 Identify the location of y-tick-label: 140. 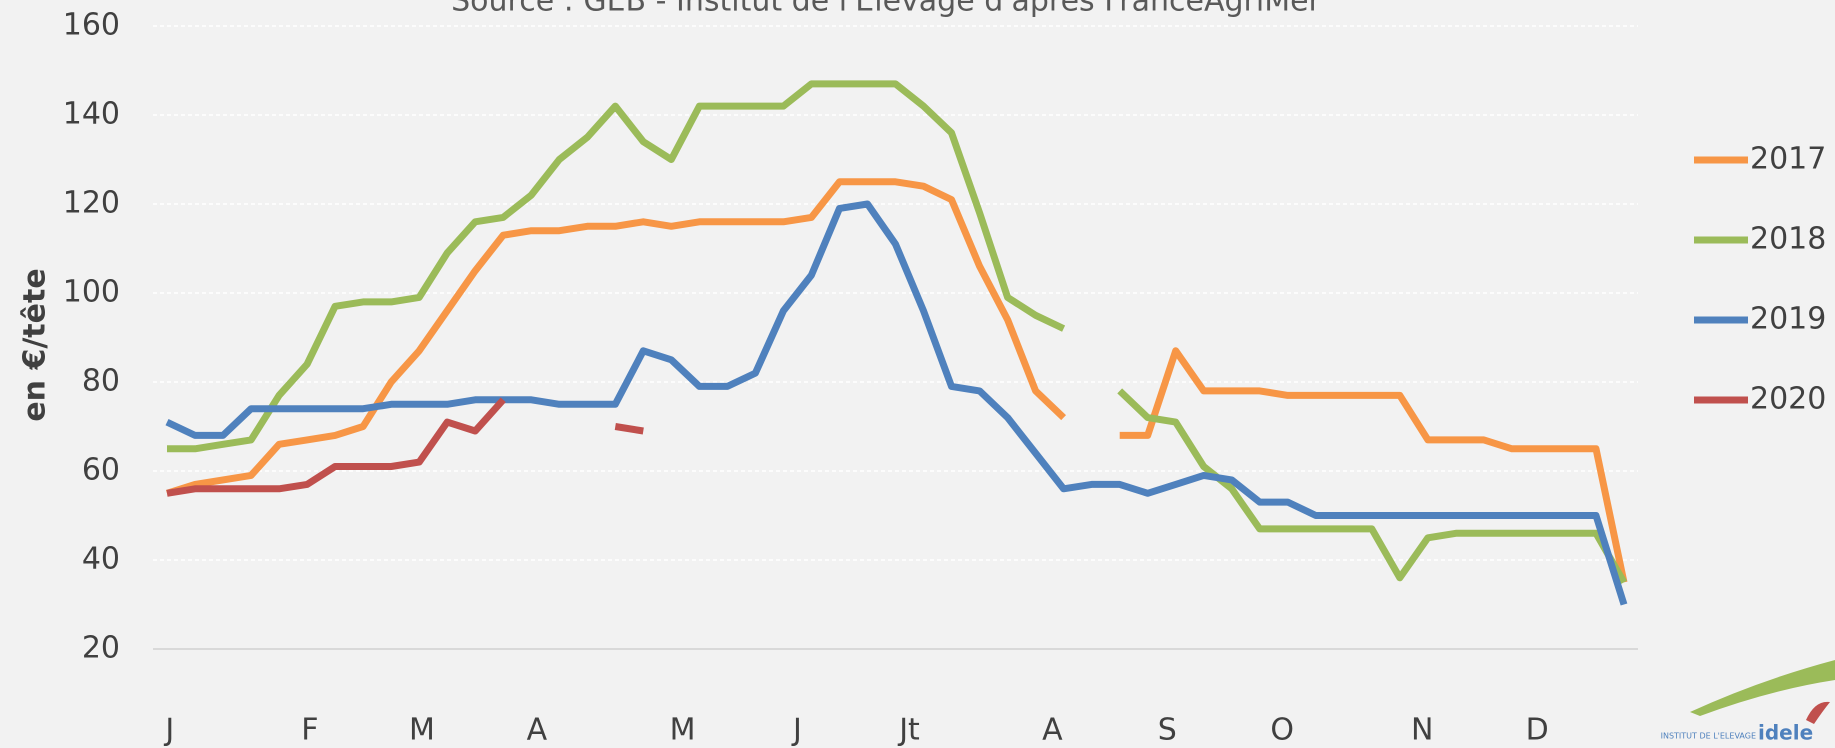
(91, 114).